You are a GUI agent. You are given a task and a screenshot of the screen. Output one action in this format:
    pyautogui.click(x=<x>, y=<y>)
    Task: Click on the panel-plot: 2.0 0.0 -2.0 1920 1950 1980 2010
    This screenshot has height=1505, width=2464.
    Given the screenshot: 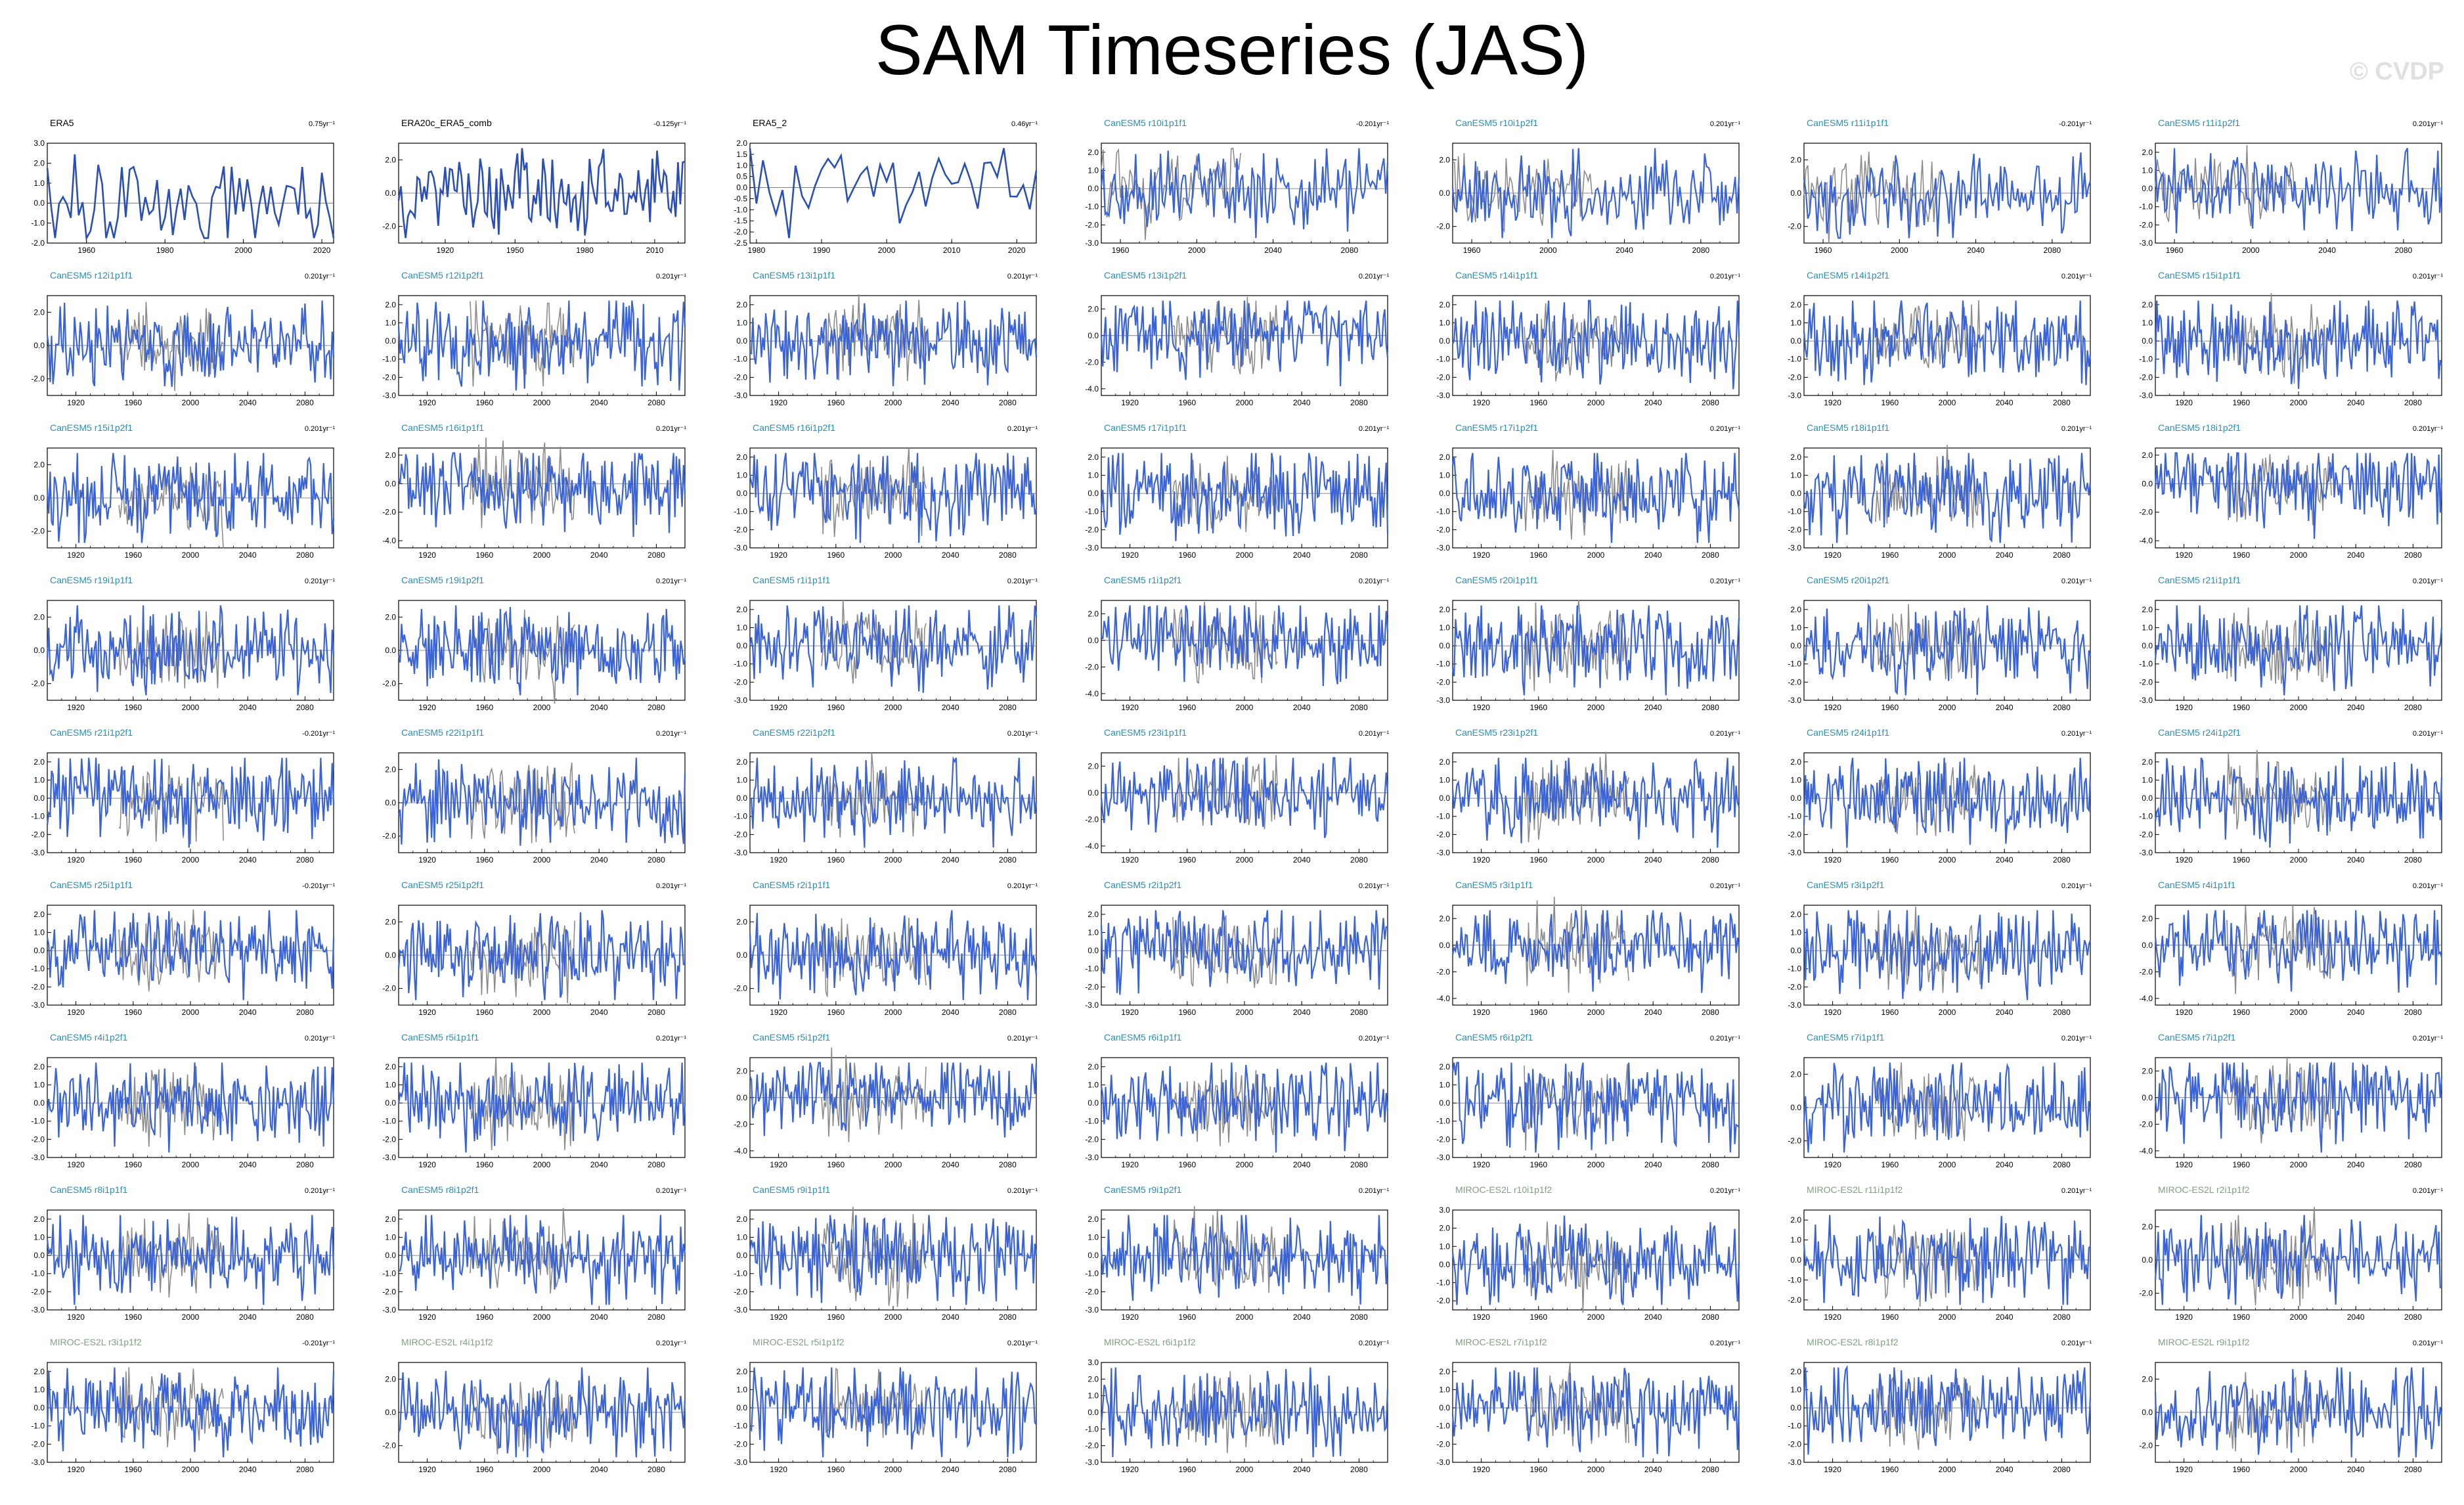 What is the action you would take?
    pyautogui.click(x=534, y=199)
    